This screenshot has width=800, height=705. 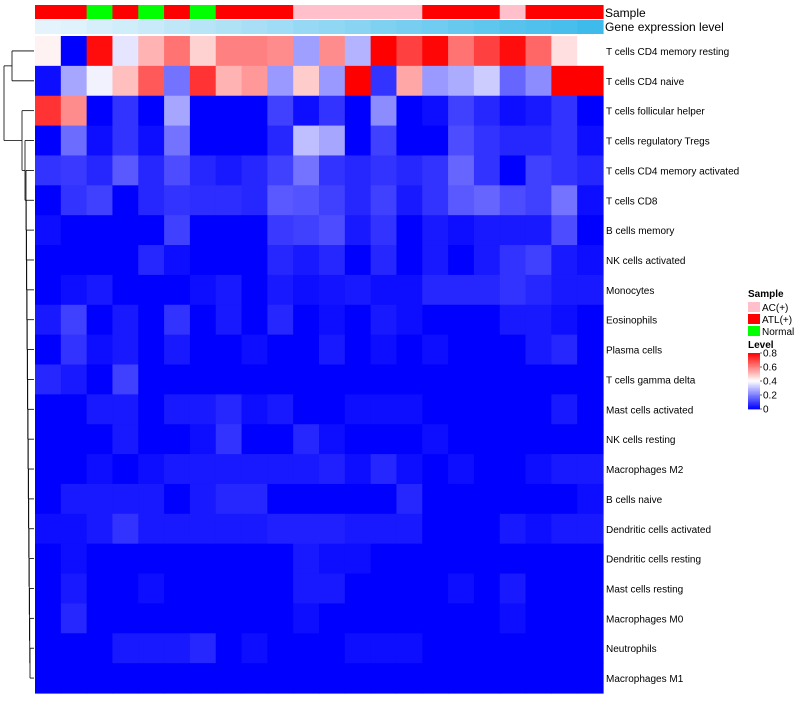 What do you see at coordinates (634, 351) in the screenshot?
I see `row-label: Plasma cells` at bounding box center [634, 351].